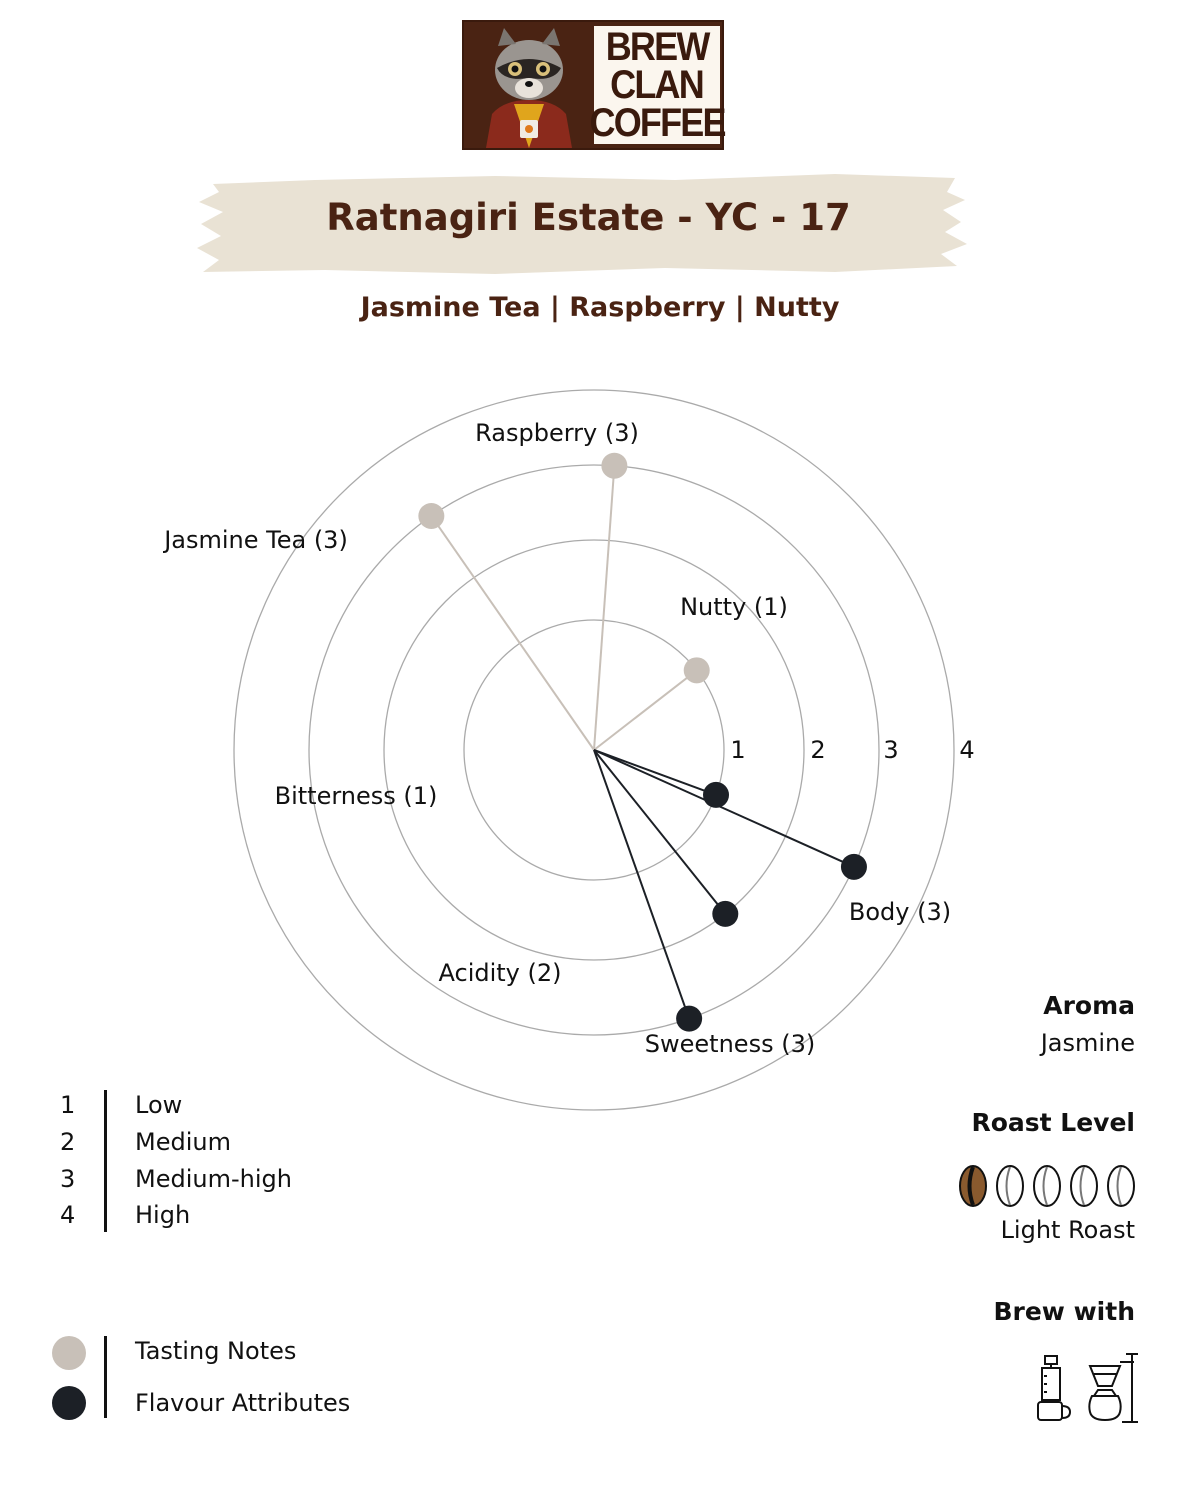 The image size is (1200, 1500). I want to click on ring-label-4: 4, so click(966, 750).